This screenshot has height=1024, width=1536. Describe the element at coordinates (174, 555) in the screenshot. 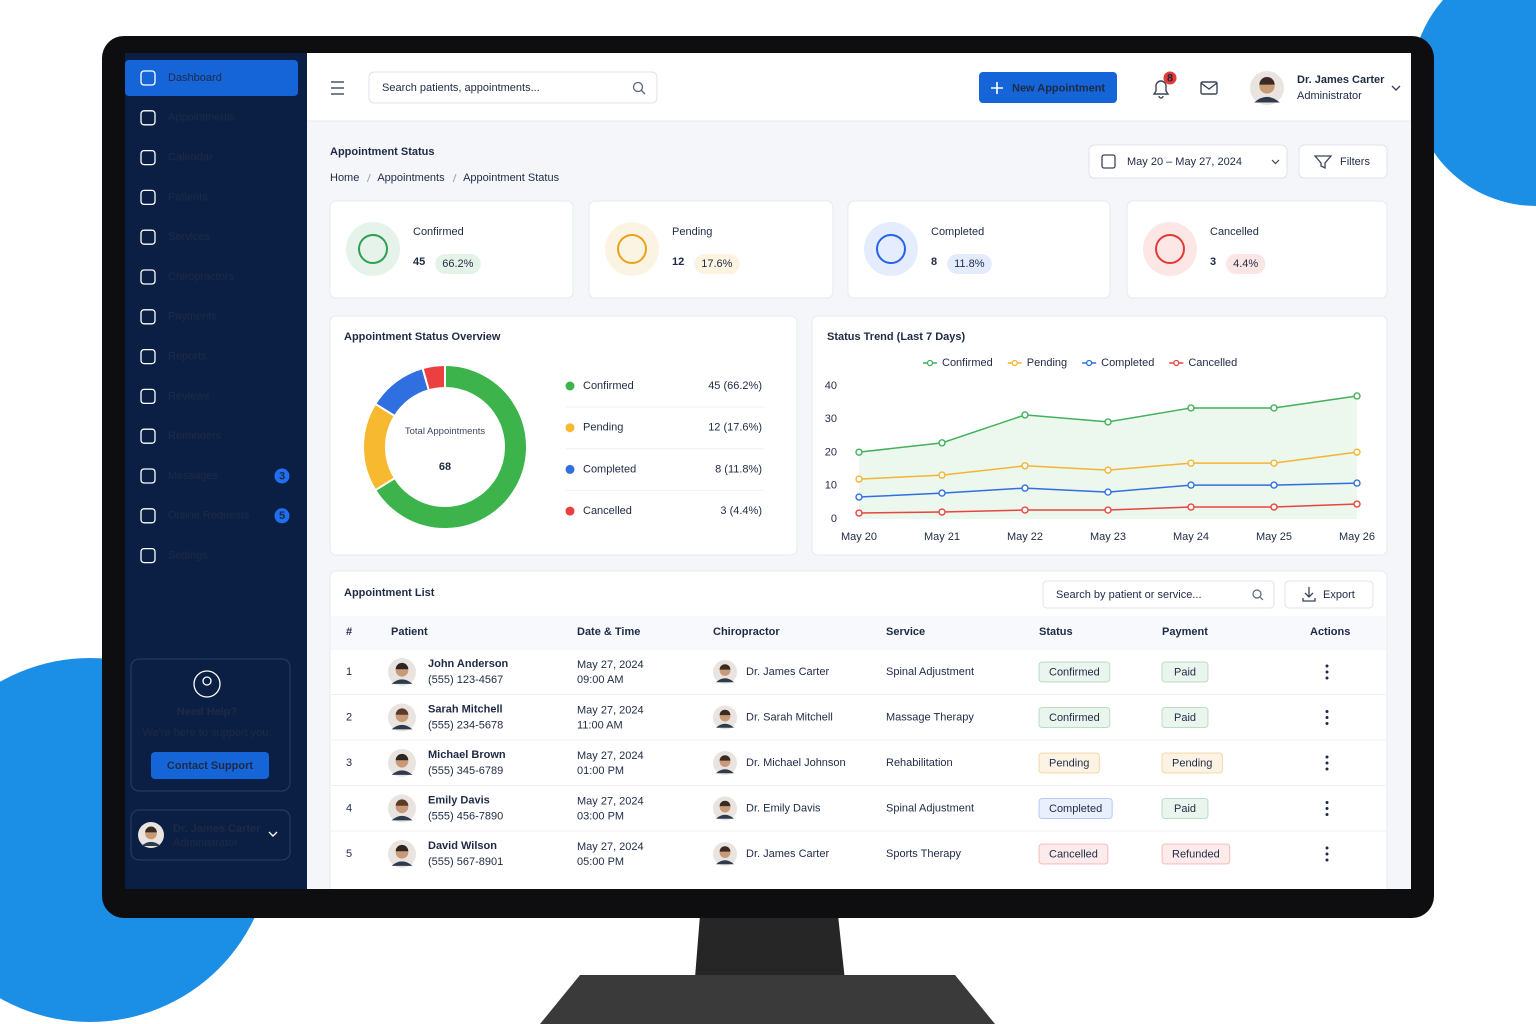

I see `menu-item: Settings` at that location.